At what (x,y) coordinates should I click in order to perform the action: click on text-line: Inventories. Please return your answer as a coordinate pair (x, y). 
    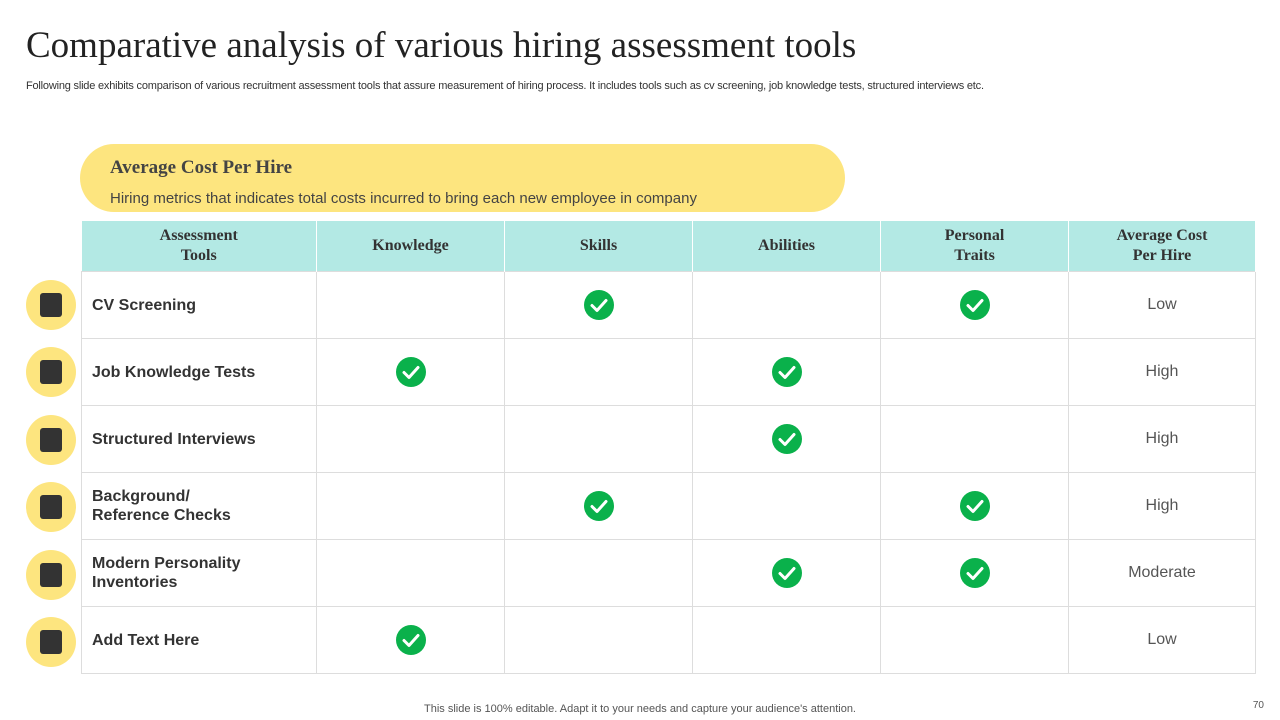
    Looking at the image, I should click on (135, 582).